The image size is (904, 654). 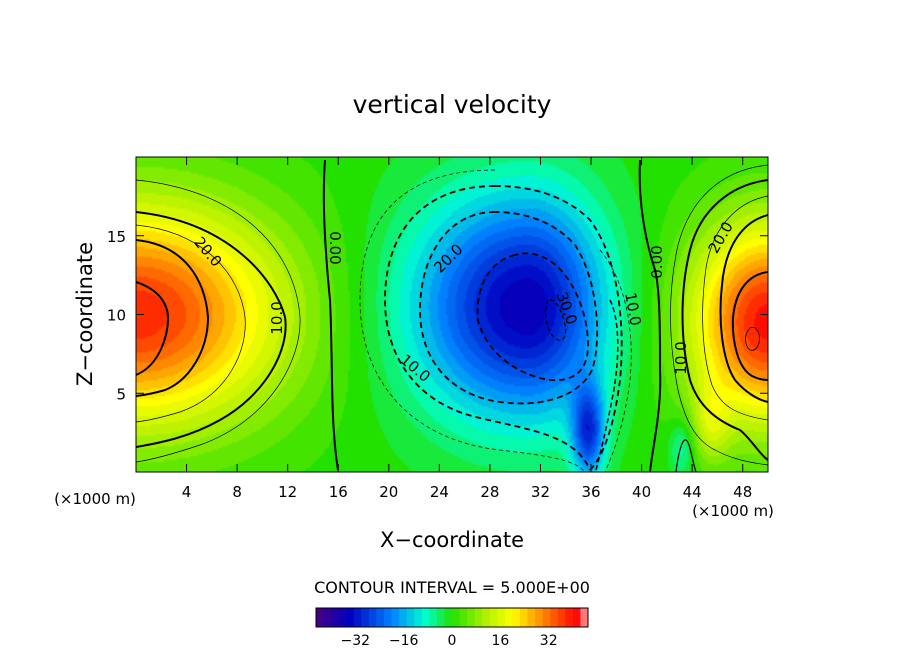 I want to click on x-tick-label: 4, so click(x=187, y=492).